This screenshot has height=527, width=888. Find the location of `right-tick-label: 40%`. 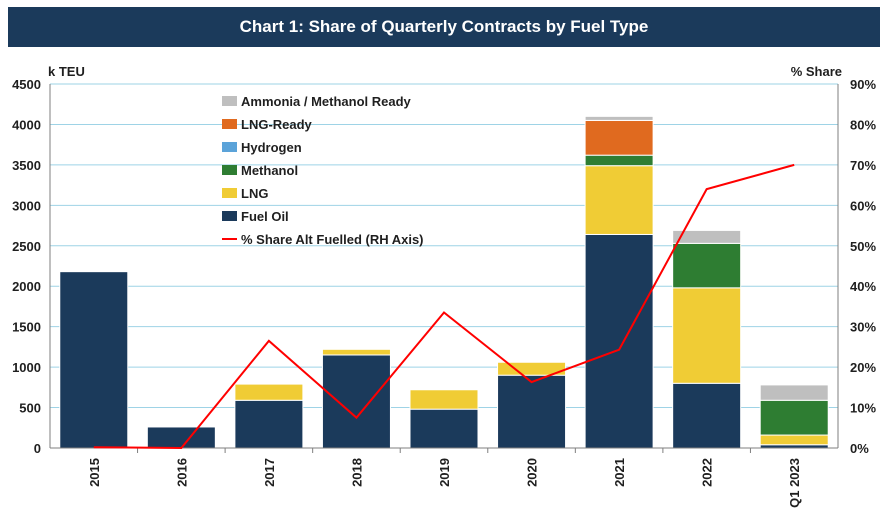

right-tick-label: 40% is located at coordinates (863, 286).